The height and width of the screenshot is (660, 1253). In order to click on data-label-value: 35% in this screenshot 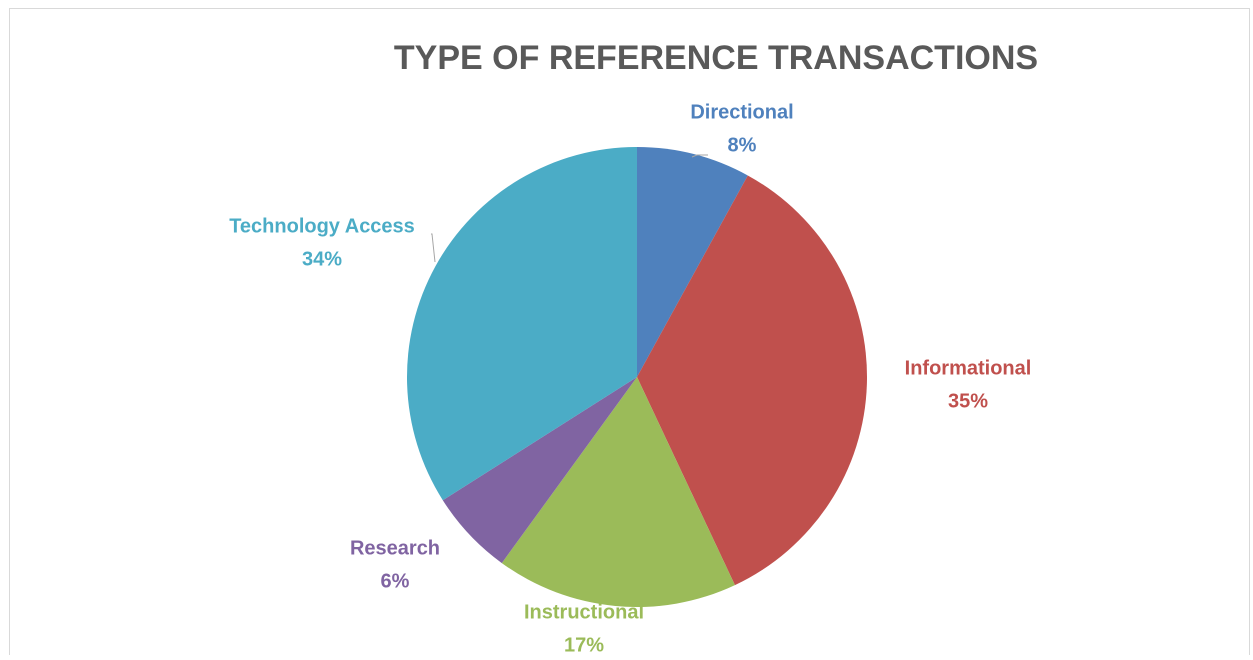, I will do `click(968, 401)`.